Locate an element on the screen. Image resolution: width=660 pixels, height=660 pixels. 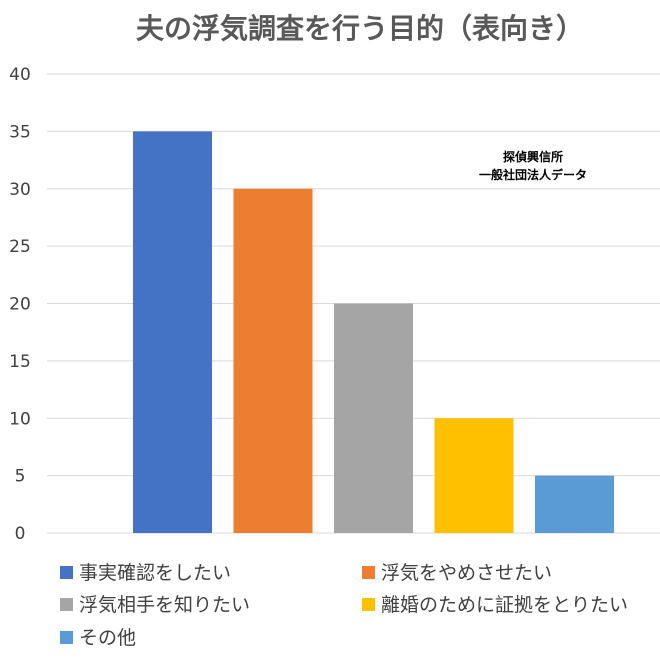
y-tick-label: 10 is located at coordinates (20, 419).